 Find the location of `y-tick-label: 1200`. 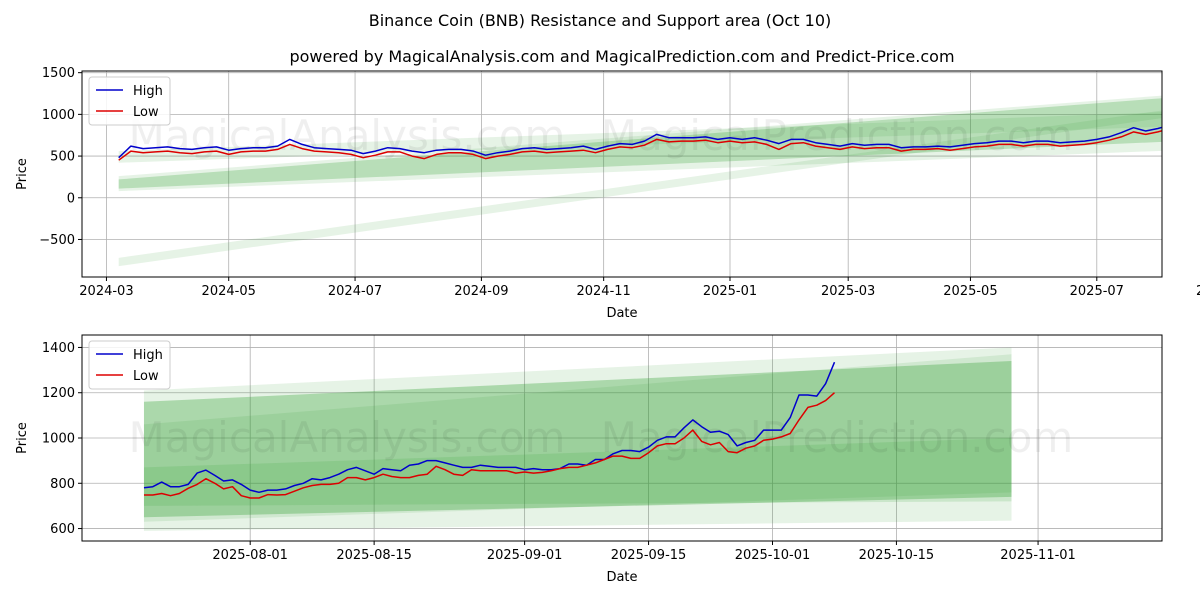

y-tick-label: 1200 is located at coordinates (58, 393).